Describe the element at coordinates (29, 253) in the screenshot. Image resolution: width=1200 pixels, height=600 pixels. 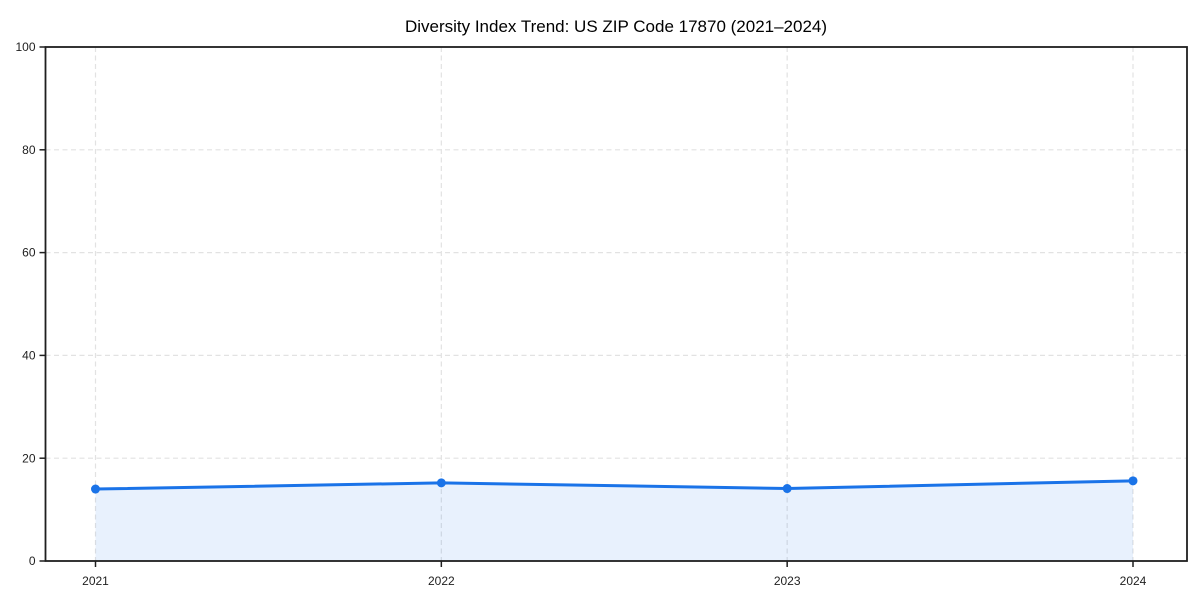
I see `y-tick-label: 60` at that location.